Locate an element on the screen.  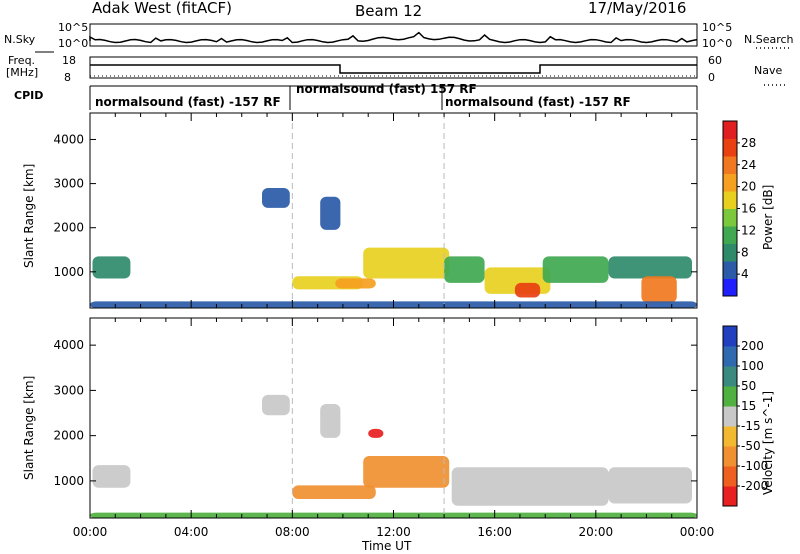
freq-tick-top: 18 is located at coordinates (69, 60).